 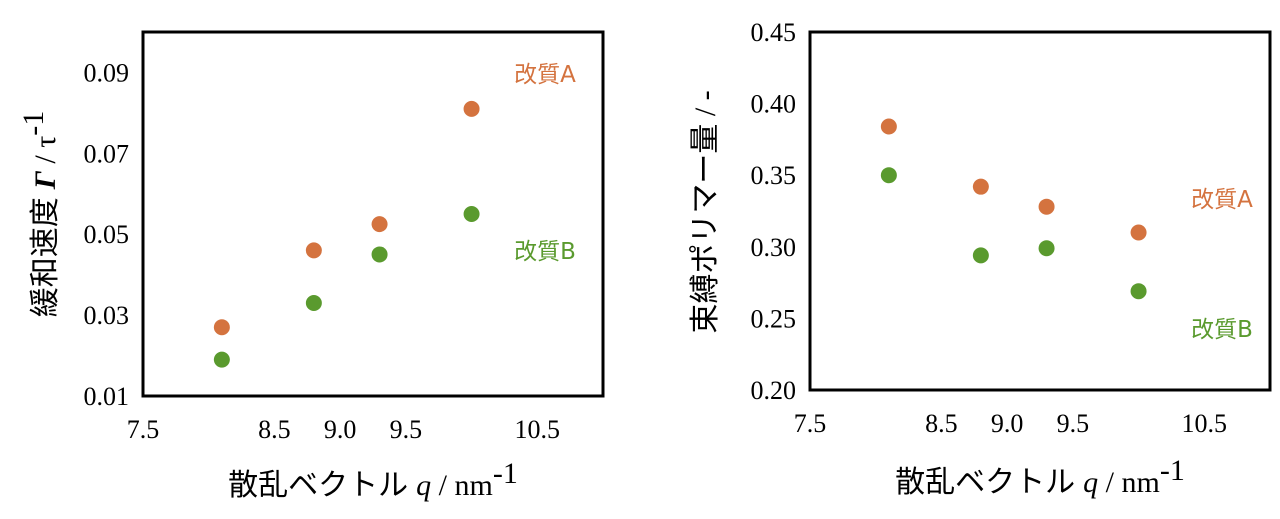 What do you see at coordinates (774, 32) in the screenshot?
I see `y-tick-label: 0.45` at bounding box center [774, 32].